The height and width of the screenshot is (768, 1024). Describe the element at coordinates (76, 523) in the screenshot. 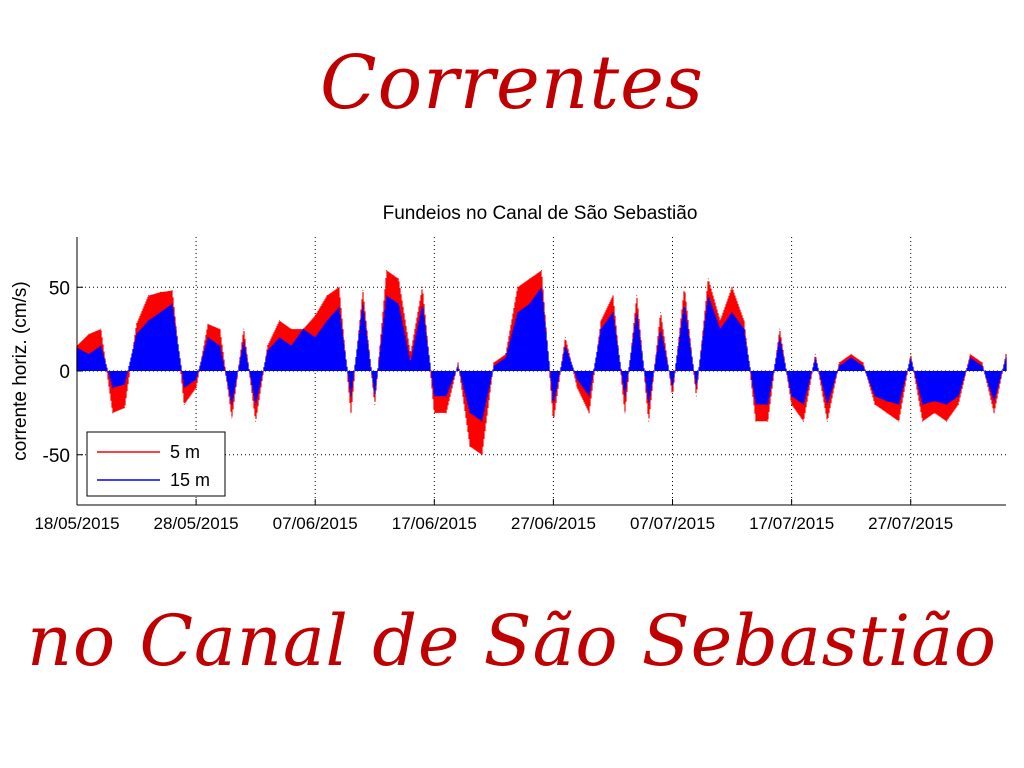

I see `x-tick-label: 18/05/2015` at that location.